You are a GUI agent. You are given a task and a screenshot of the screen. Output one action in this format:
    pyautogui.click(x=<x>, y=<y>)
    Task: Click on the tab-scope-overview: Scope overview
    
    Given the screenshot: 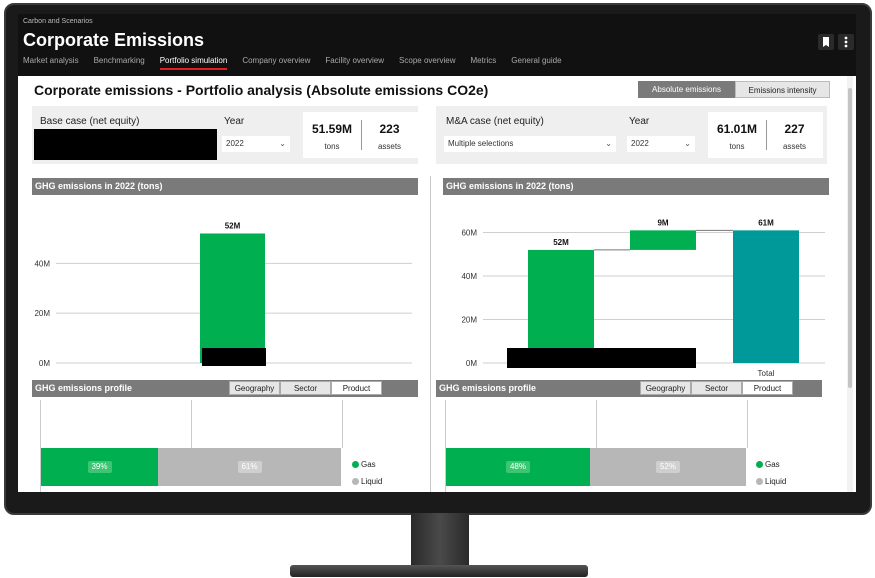 What is the action you would take?
    pyautogui.click(x=427, y=60)
    